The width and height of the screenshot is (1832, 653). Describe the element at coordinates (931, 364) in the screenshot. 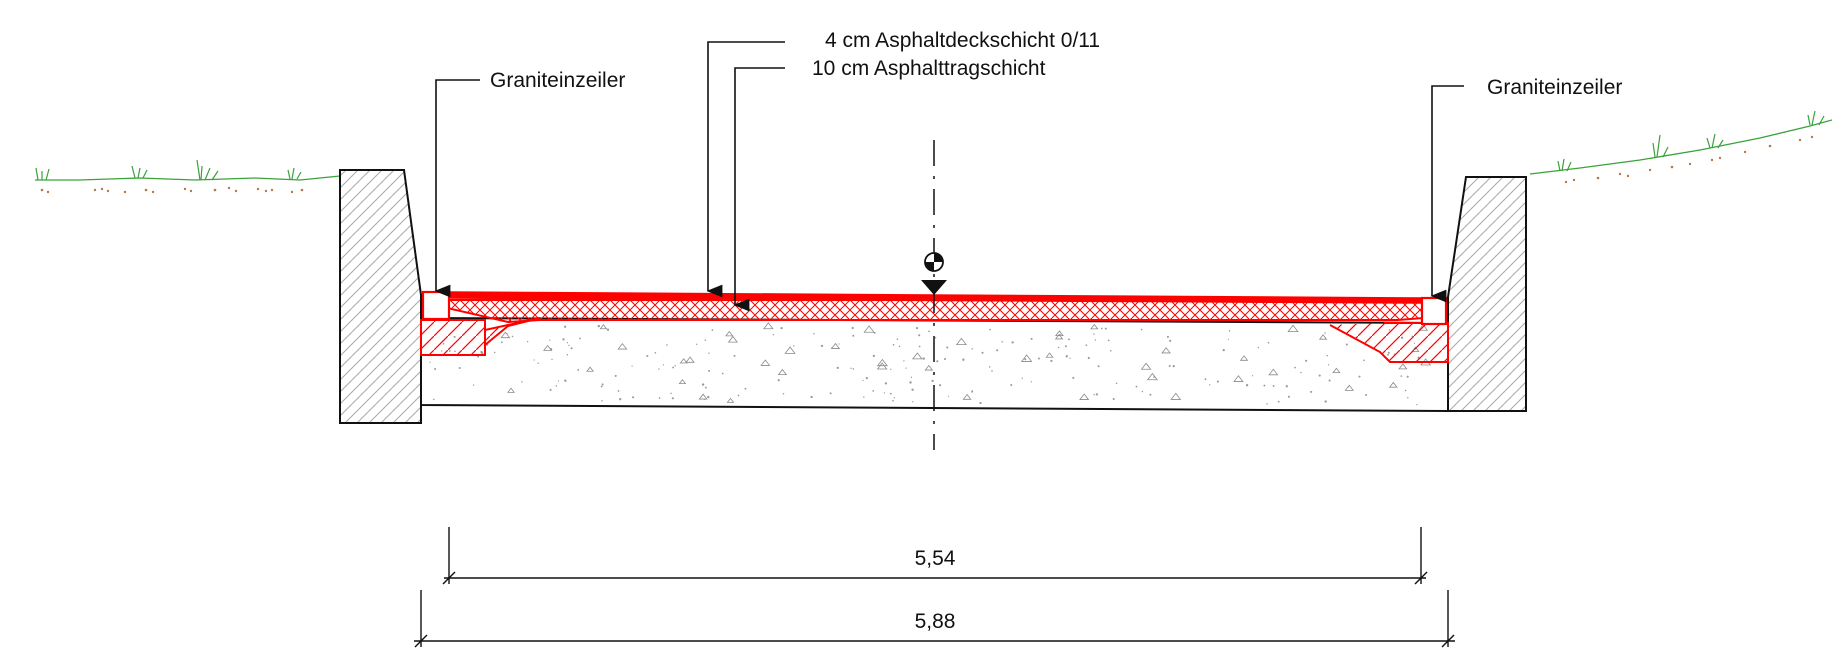

I see `gravel-texture` at that location.